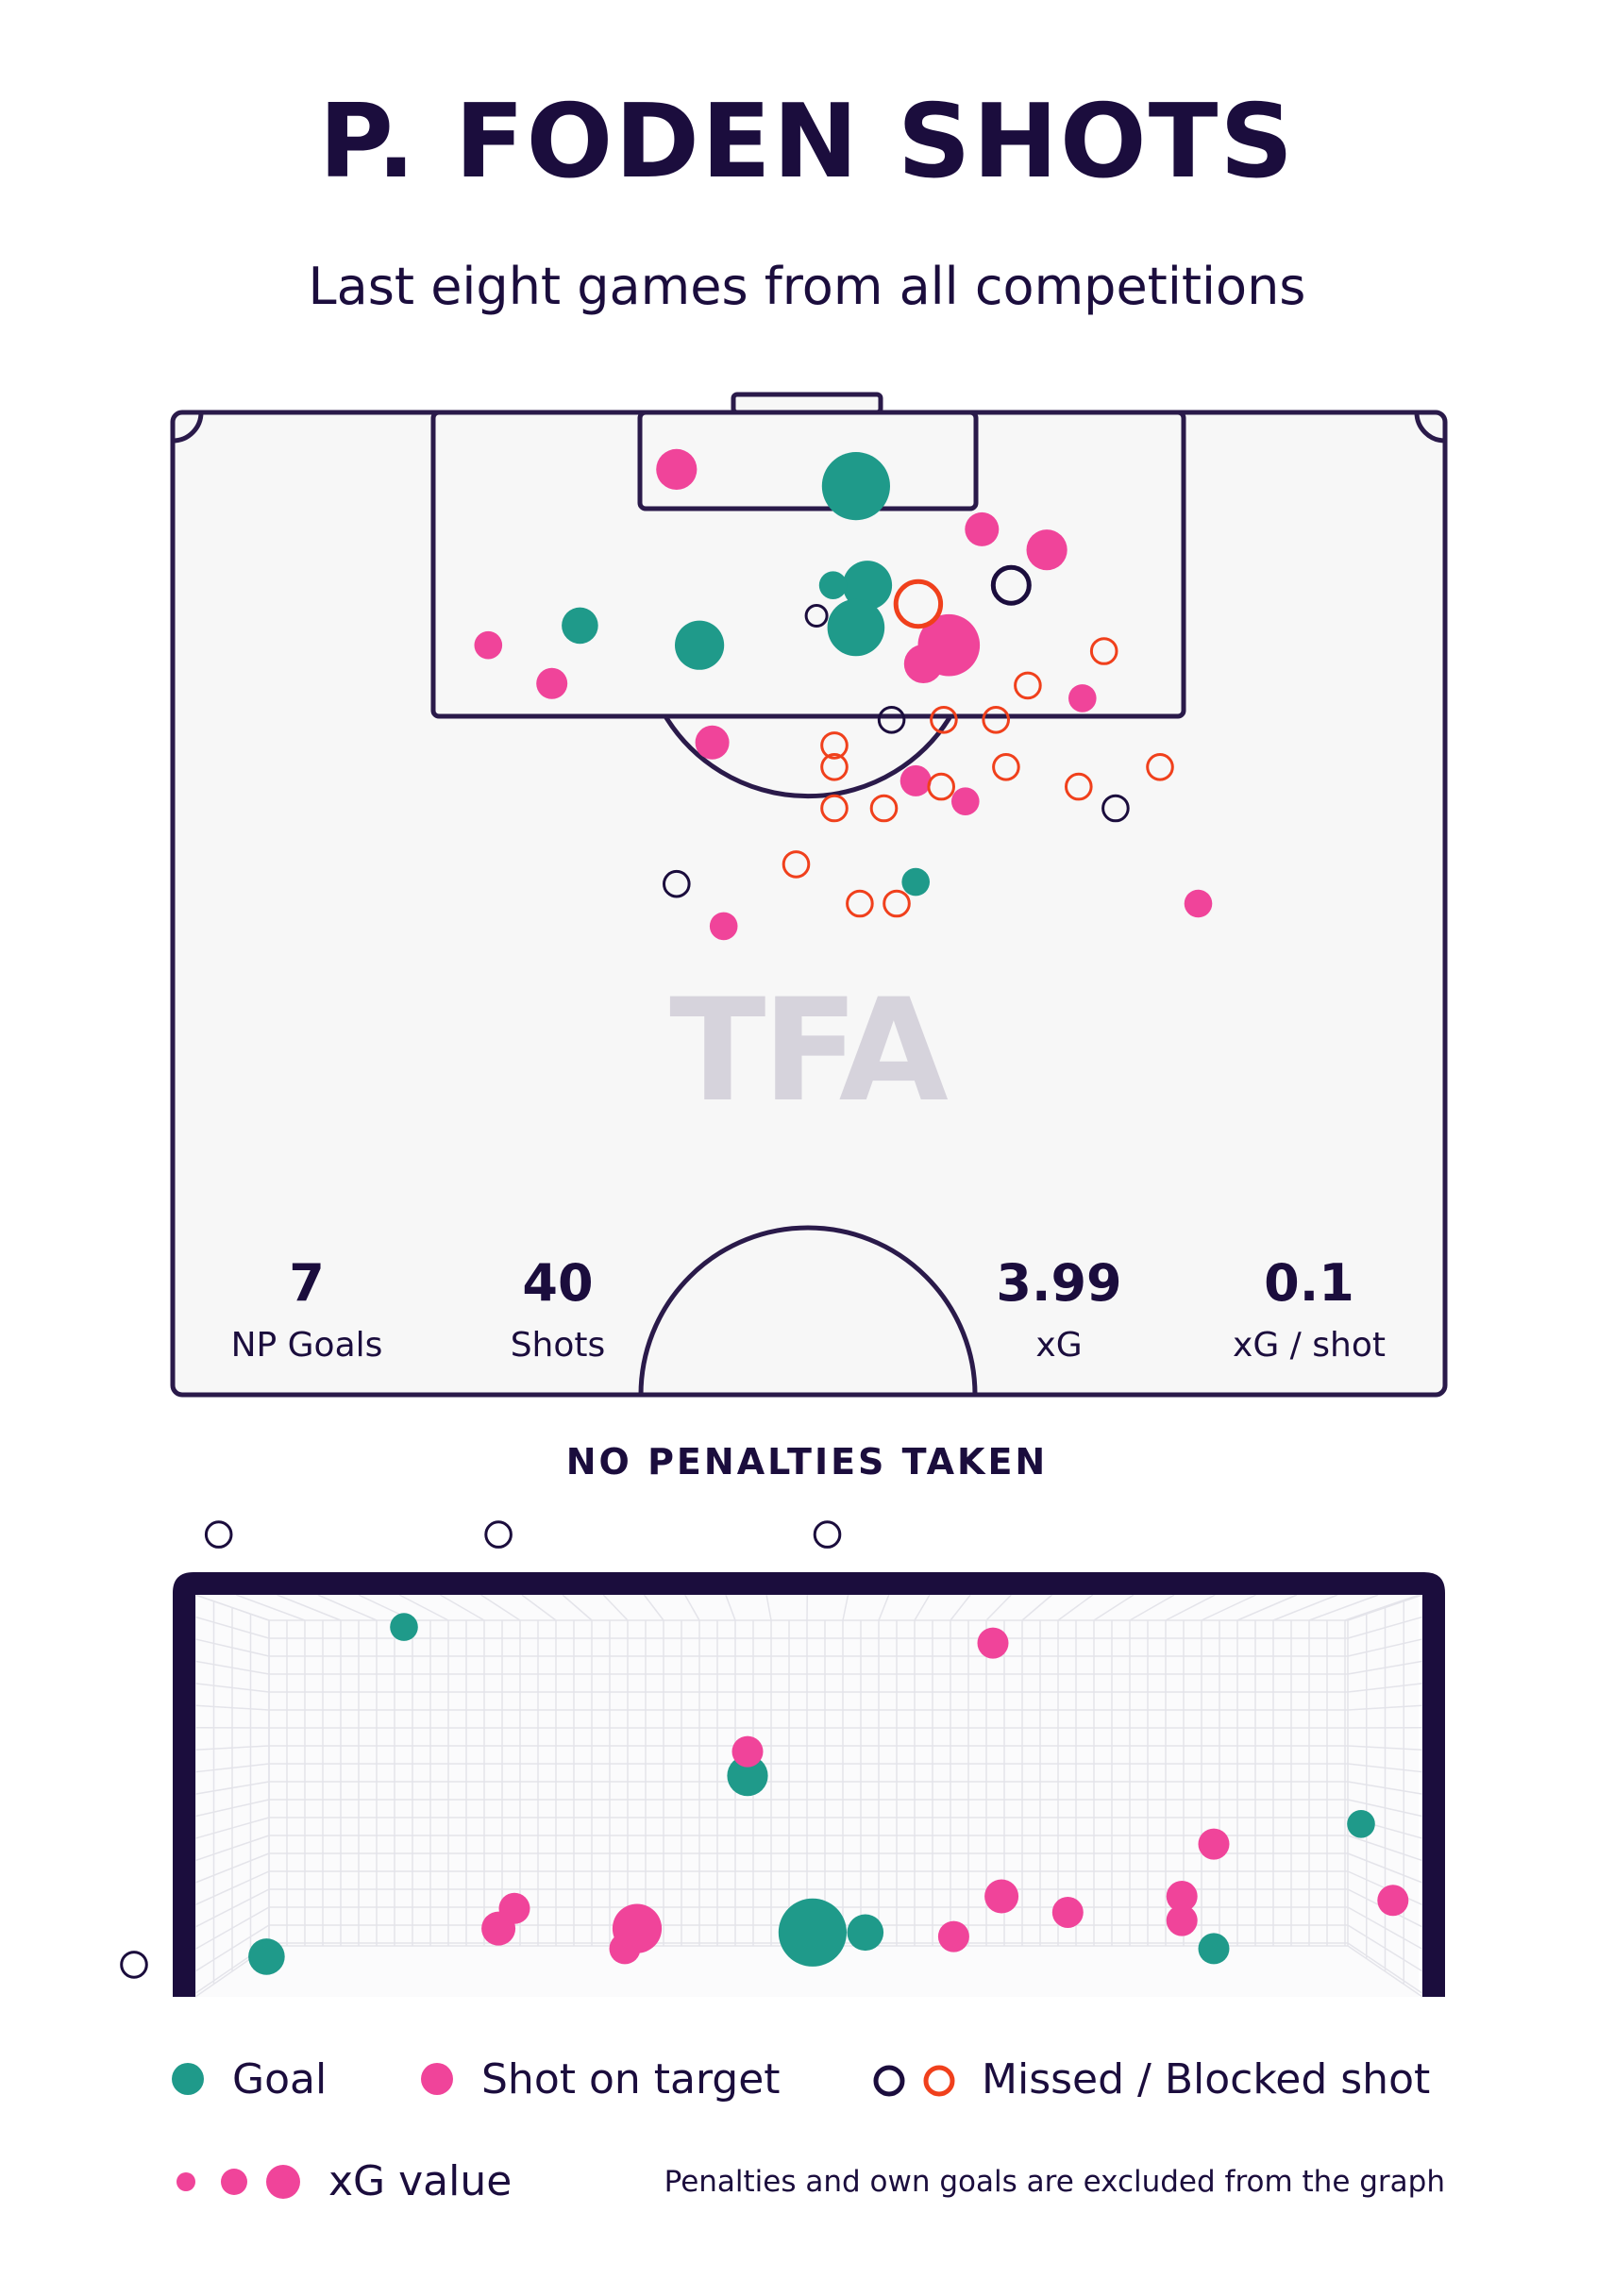 The image size is (1614, 2296). Describe the element at coordinates (279, 2079) in the screenshot. I see `legend-goal-label: Goal` at that location.